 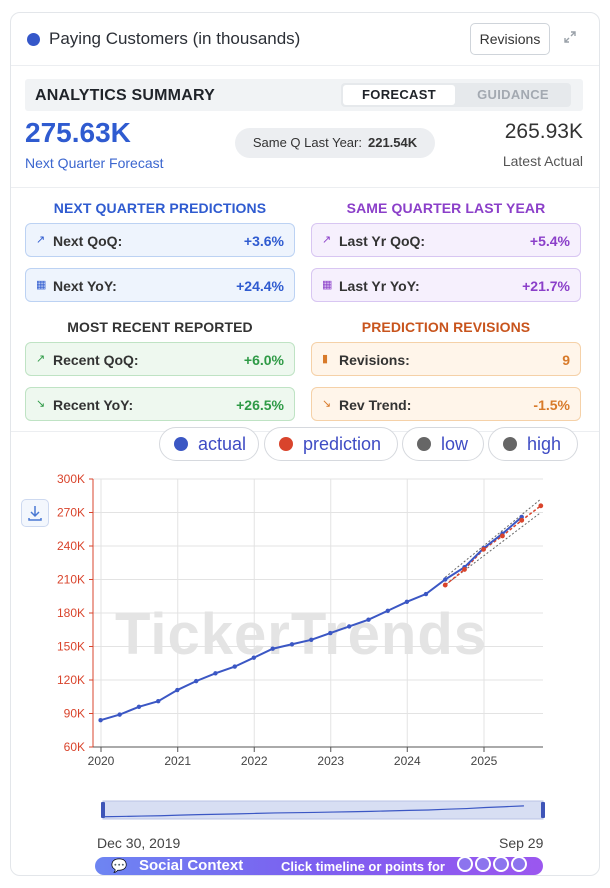 What do you see at coordinates (119, 865) in the screenshot?
I see `chat-icon: 💬` at bounding box center [119, 865].